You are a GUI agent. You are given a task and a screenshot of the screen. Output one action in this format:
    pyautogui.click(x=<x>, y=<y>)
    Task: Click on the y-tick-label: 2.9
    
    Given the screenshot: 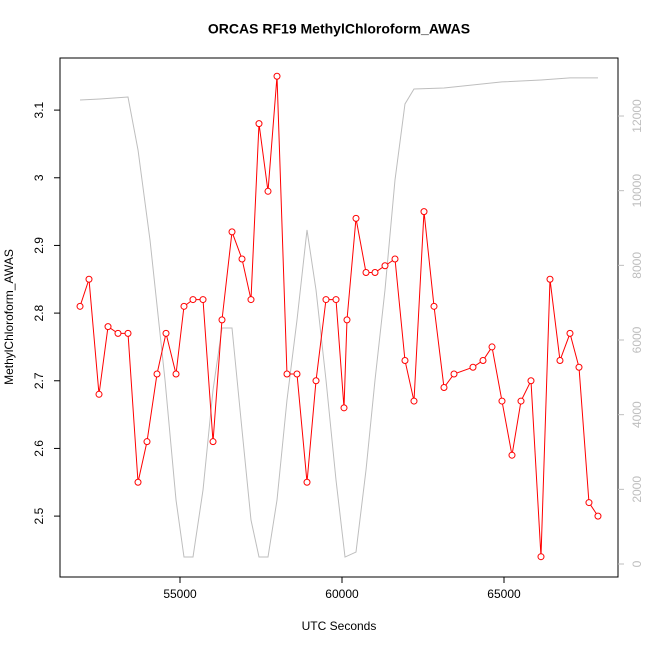 What is the action you would take?
    pyautogui.click(x=39, y=245)
    